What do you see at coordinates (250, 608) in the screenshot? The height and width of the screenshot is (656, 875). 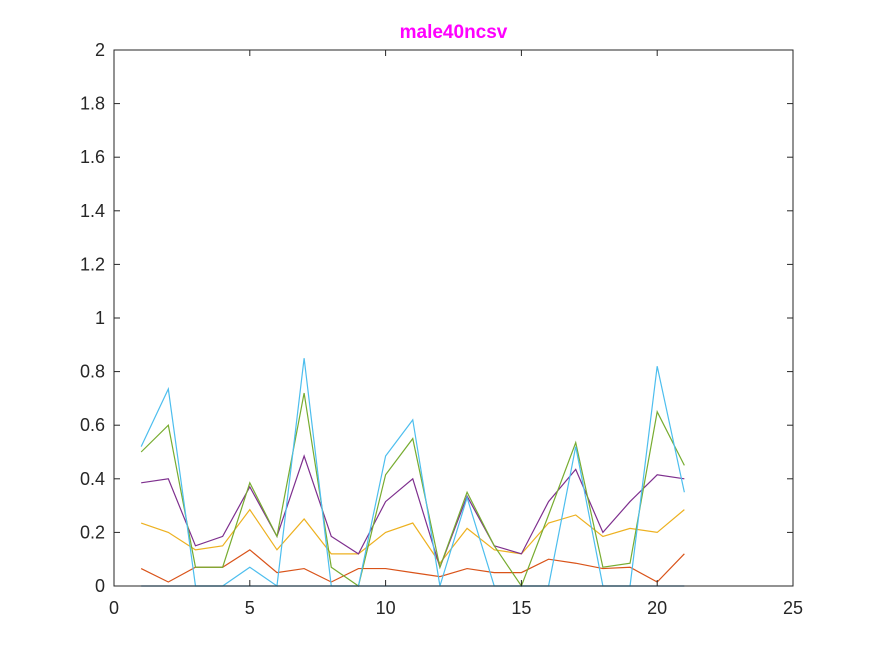 I see `x-tick-label: 5` at bounding box center [250, 608].